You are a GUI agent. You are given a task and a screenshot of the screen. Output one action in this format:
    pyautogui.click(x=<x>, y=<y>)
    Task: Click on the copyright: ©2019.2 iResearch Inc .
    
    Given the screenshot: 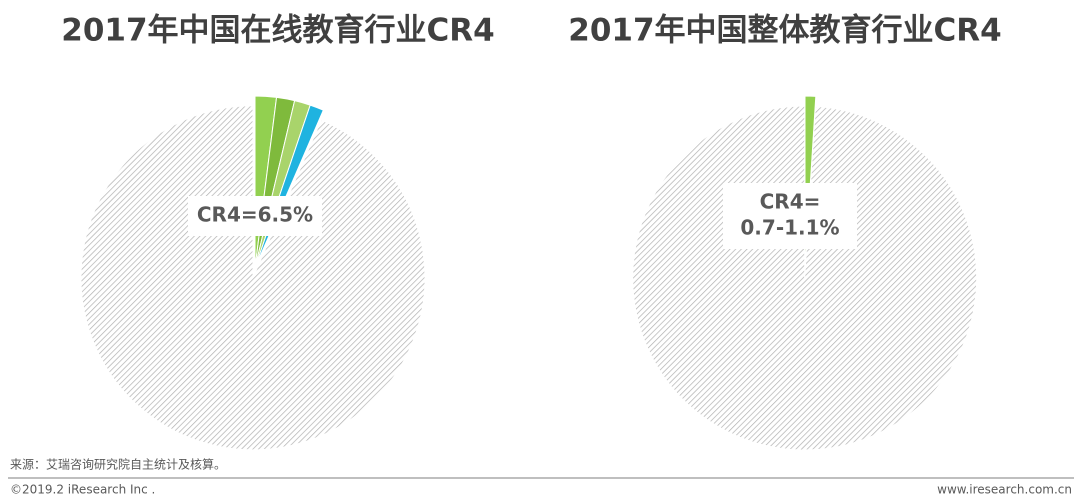 What is the action you would take?
    pyautogui.click(x=82, y=490)
    